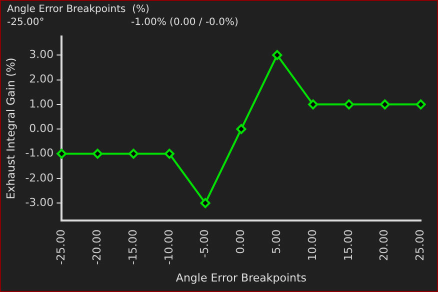  What do you see at coordinates (241, 277) in the screenshot?
I see `x-axis-title: Angle Error Breakpoints` at bounding box center [241, 277].